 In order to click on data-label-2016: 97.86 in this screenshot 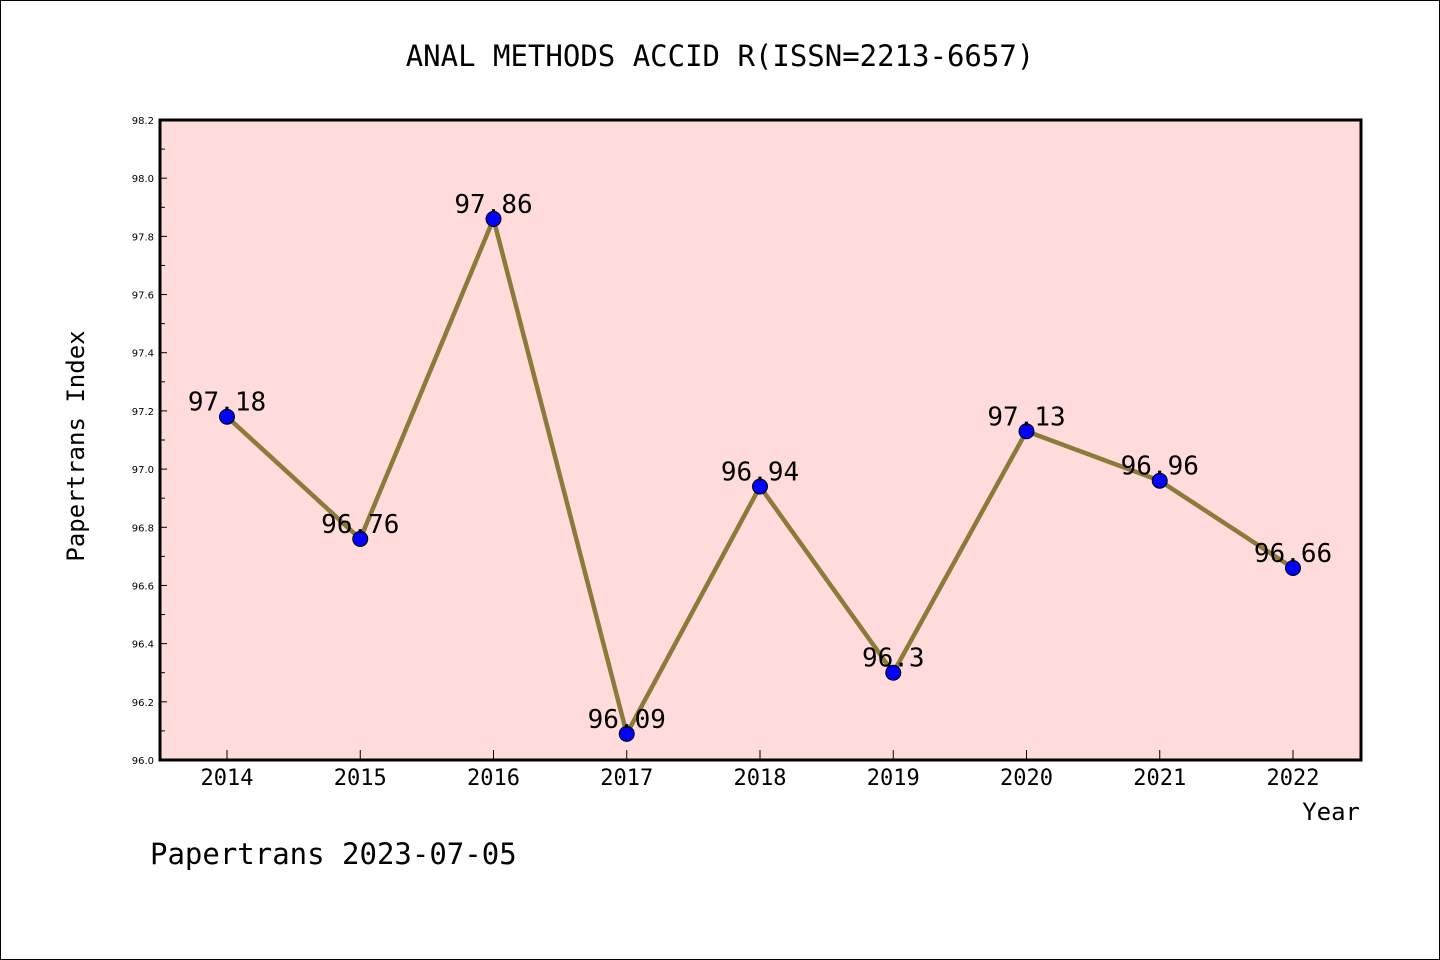, I will do `click(493, 205)`.